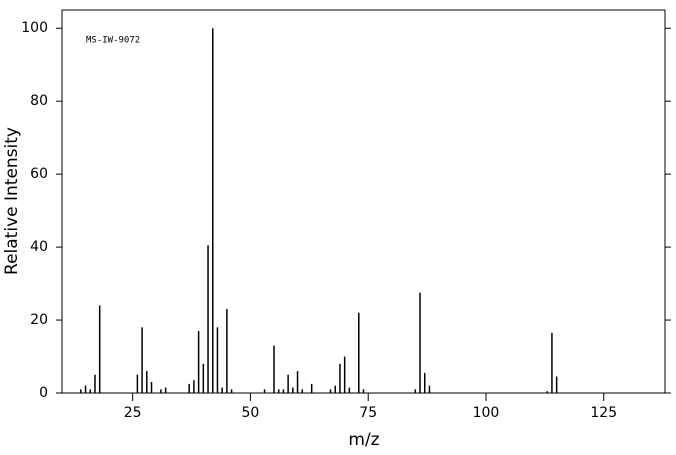  I want to click on x-tick-label: 50, so click(251, 413).